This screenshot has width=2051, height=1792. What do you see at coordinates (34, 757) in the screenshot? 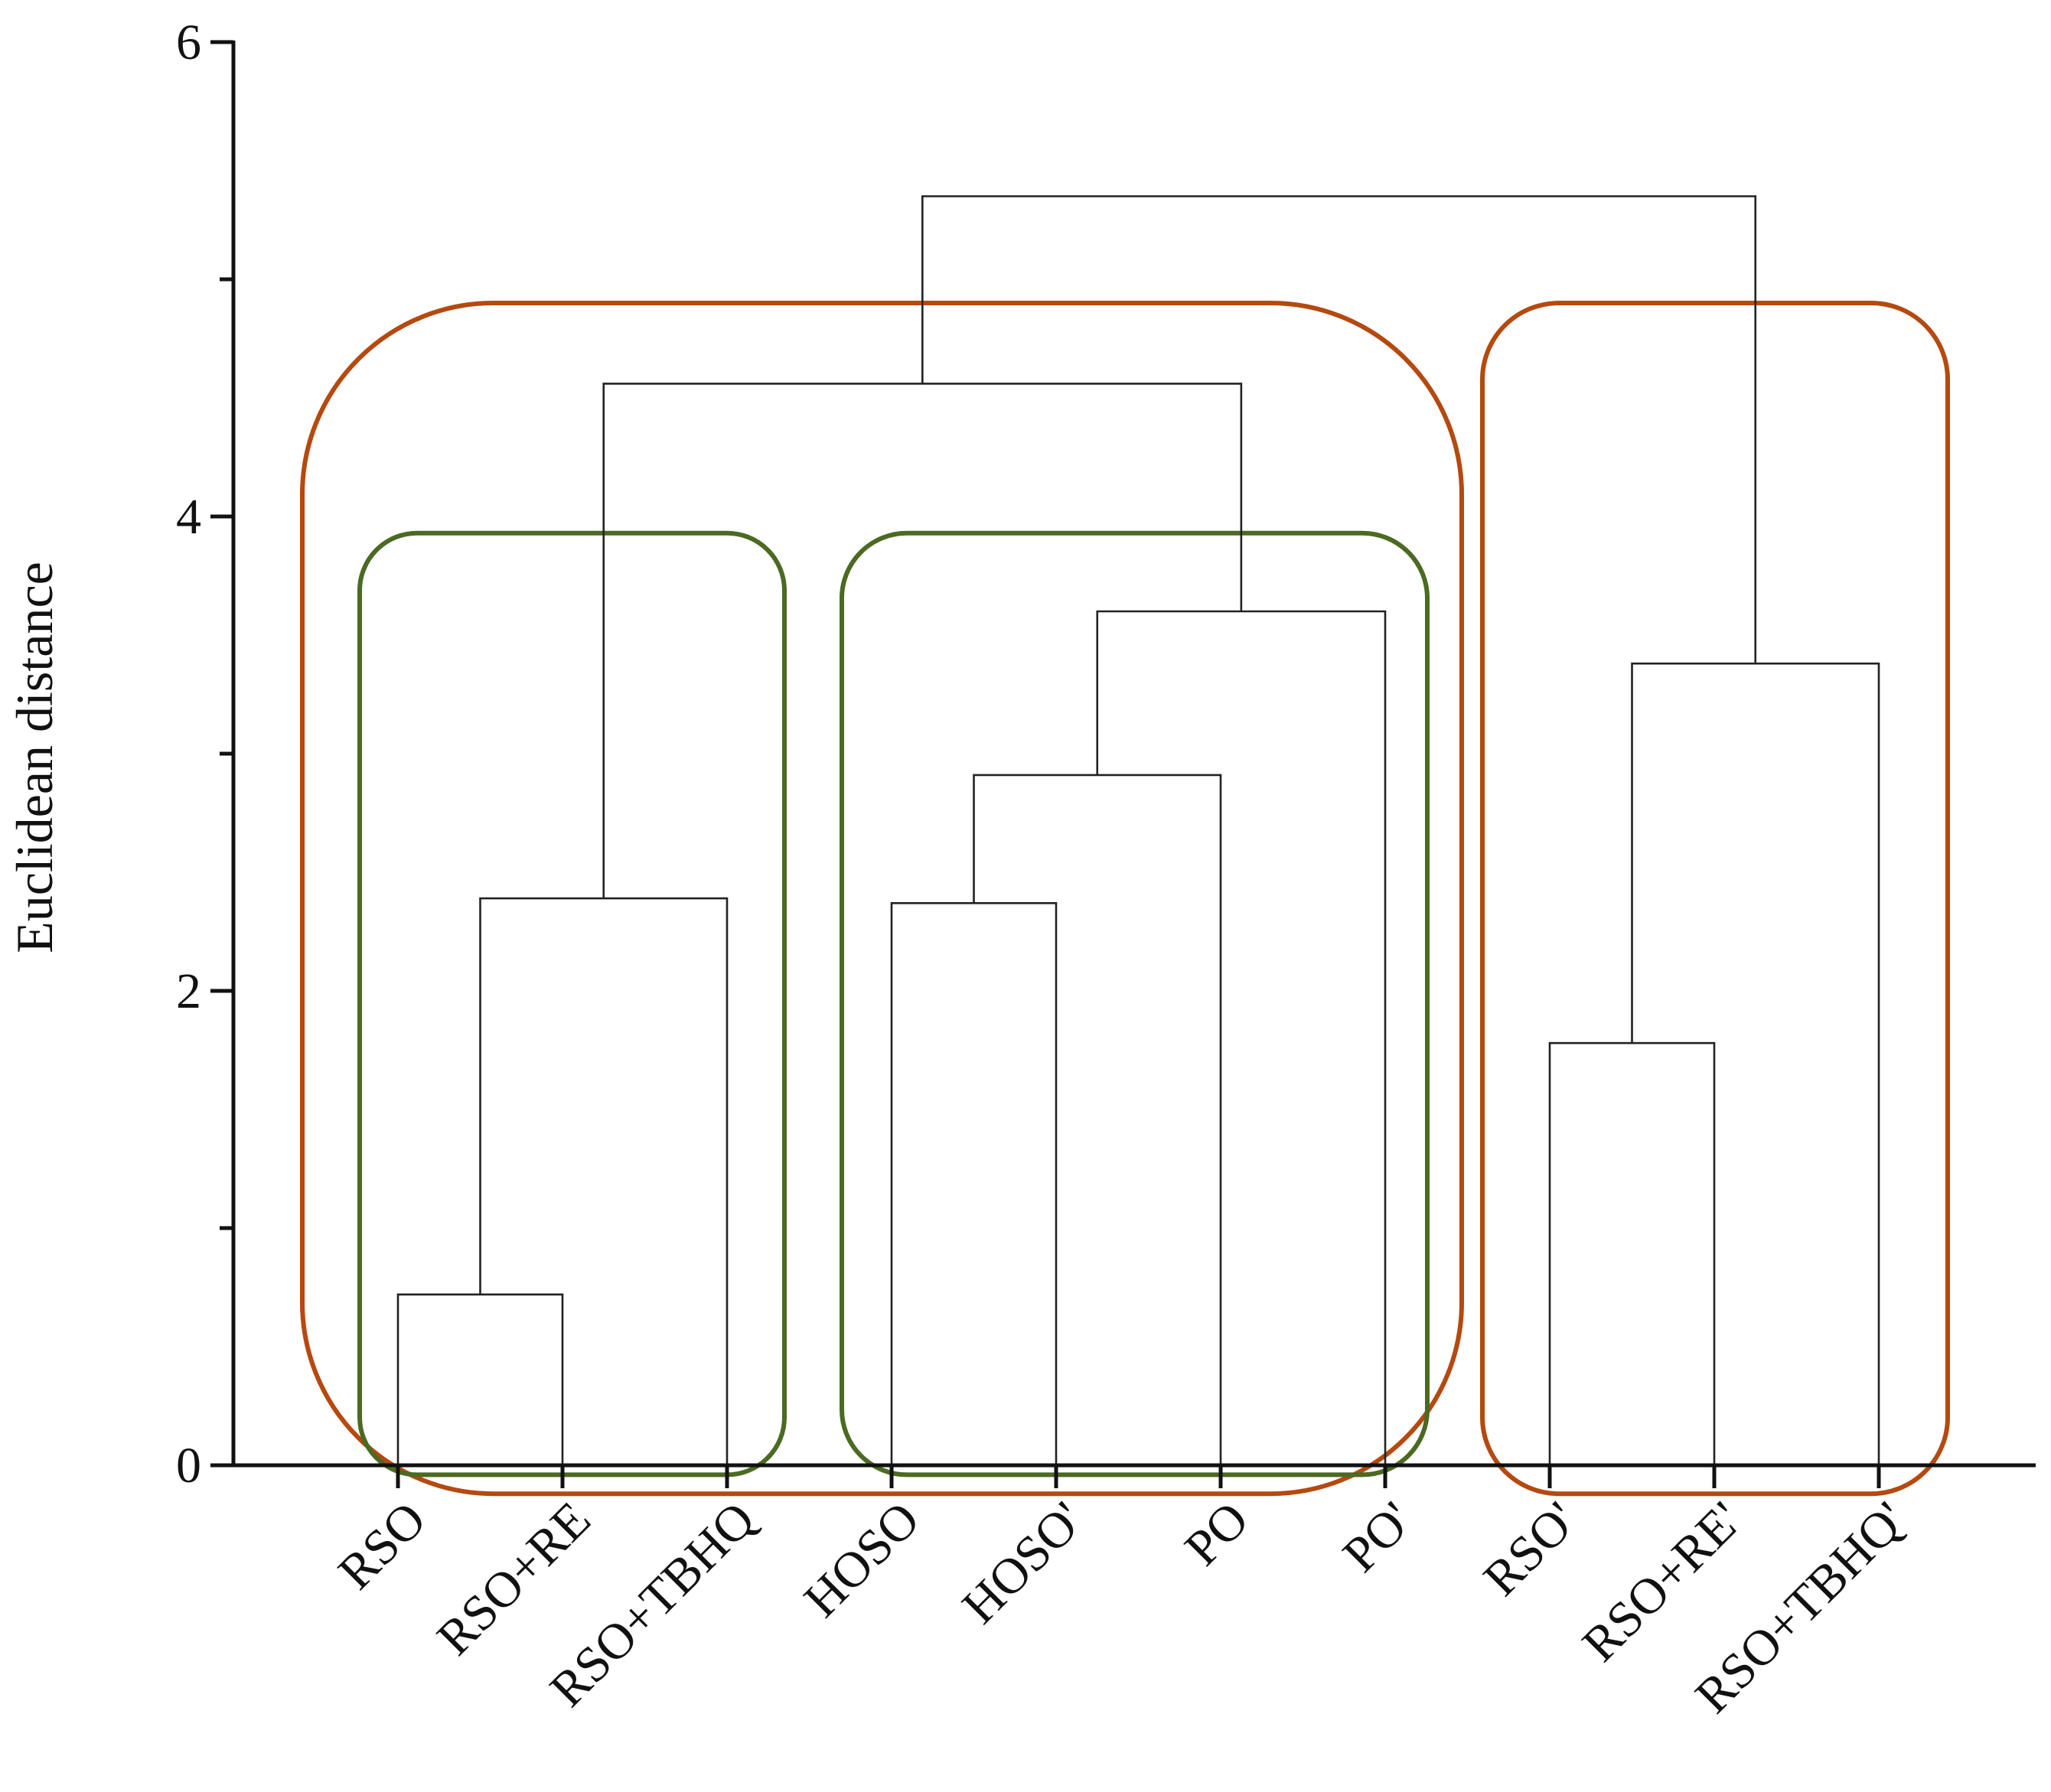
I see `y-axis-title: Euclidean distance` at bounding box center [34, 757].